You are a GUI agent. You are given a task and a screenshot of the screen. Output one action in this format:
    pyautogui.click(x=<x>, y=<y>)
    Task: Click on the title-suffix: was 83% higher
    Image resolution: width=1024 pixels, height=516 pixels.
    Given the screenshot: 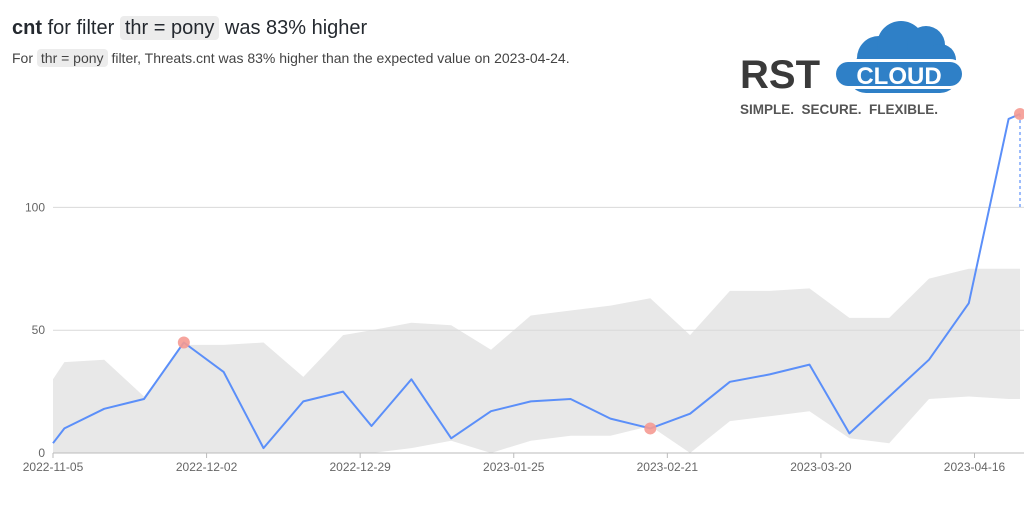 What is the action you would take?
    pyautogui.click(x=296, y=28)
    